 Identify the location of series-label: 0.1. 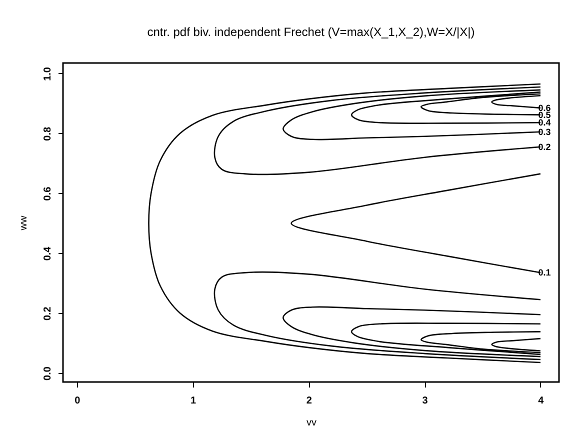
(544, 273).